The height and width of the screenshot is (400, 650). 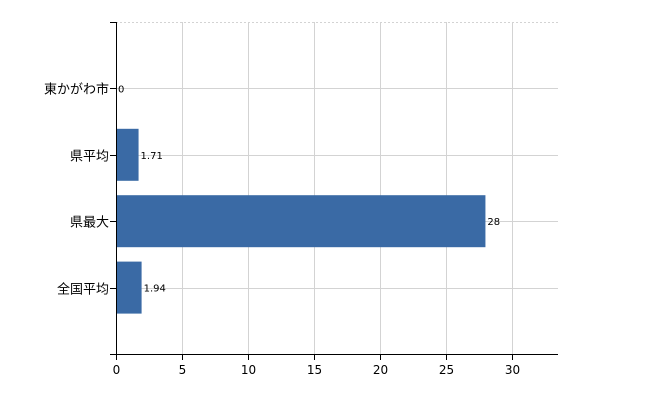 What do you see at coordinates (493, 222) in the screenshot?
I see `data-label-2: 28` at bounding box center [493, 222].